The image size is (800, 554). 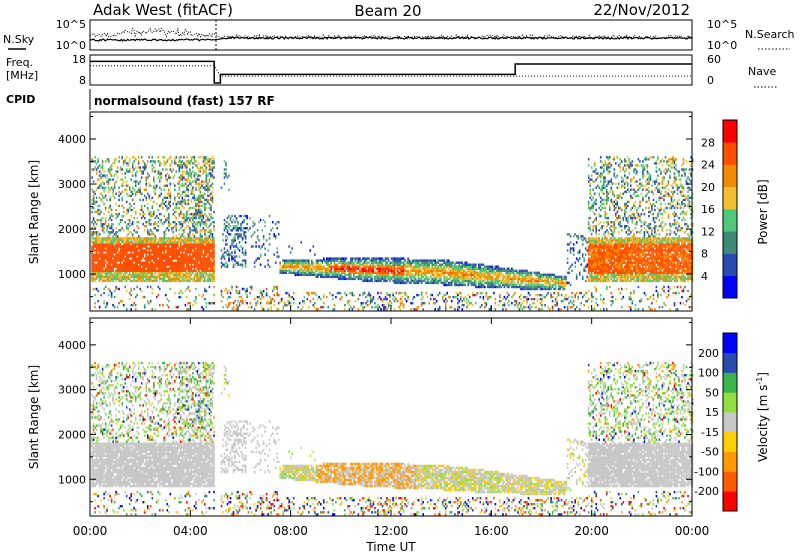 I want to click on noise-sky-line, so click(x=391, y=39).